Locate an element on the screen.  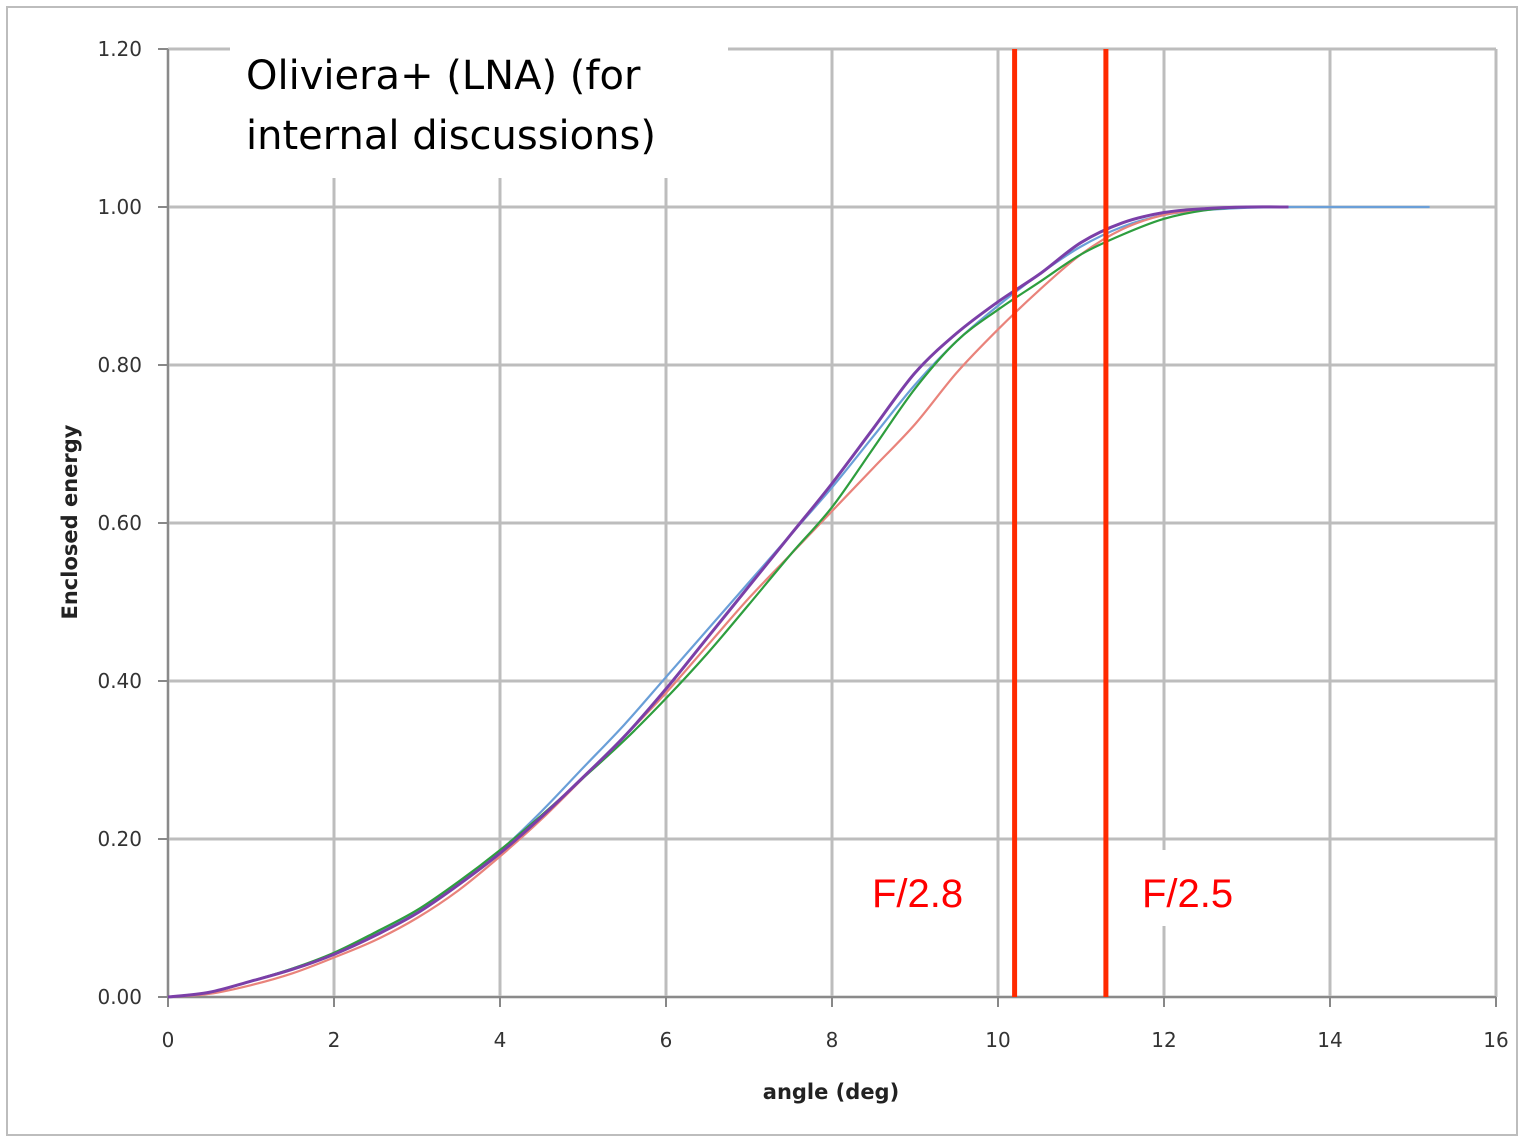
x-tick-label: 10 is located at coordinates (997, 1040).